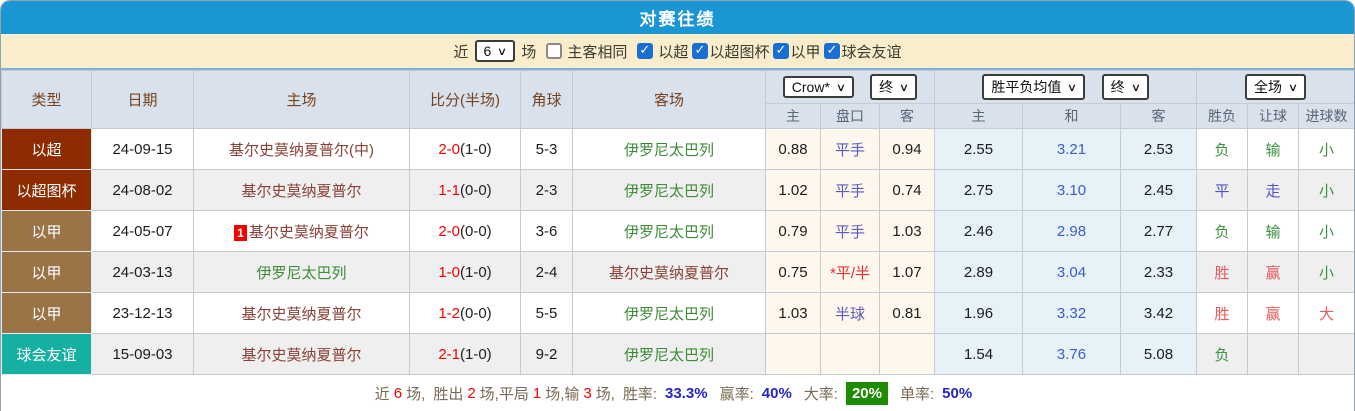 This screenshot has height=411, width=1355. What do you see at coordinates (871, 52) in the screenshot?
I see `league-label-friendly: 球会友谊` at bounding box center [871, 52].